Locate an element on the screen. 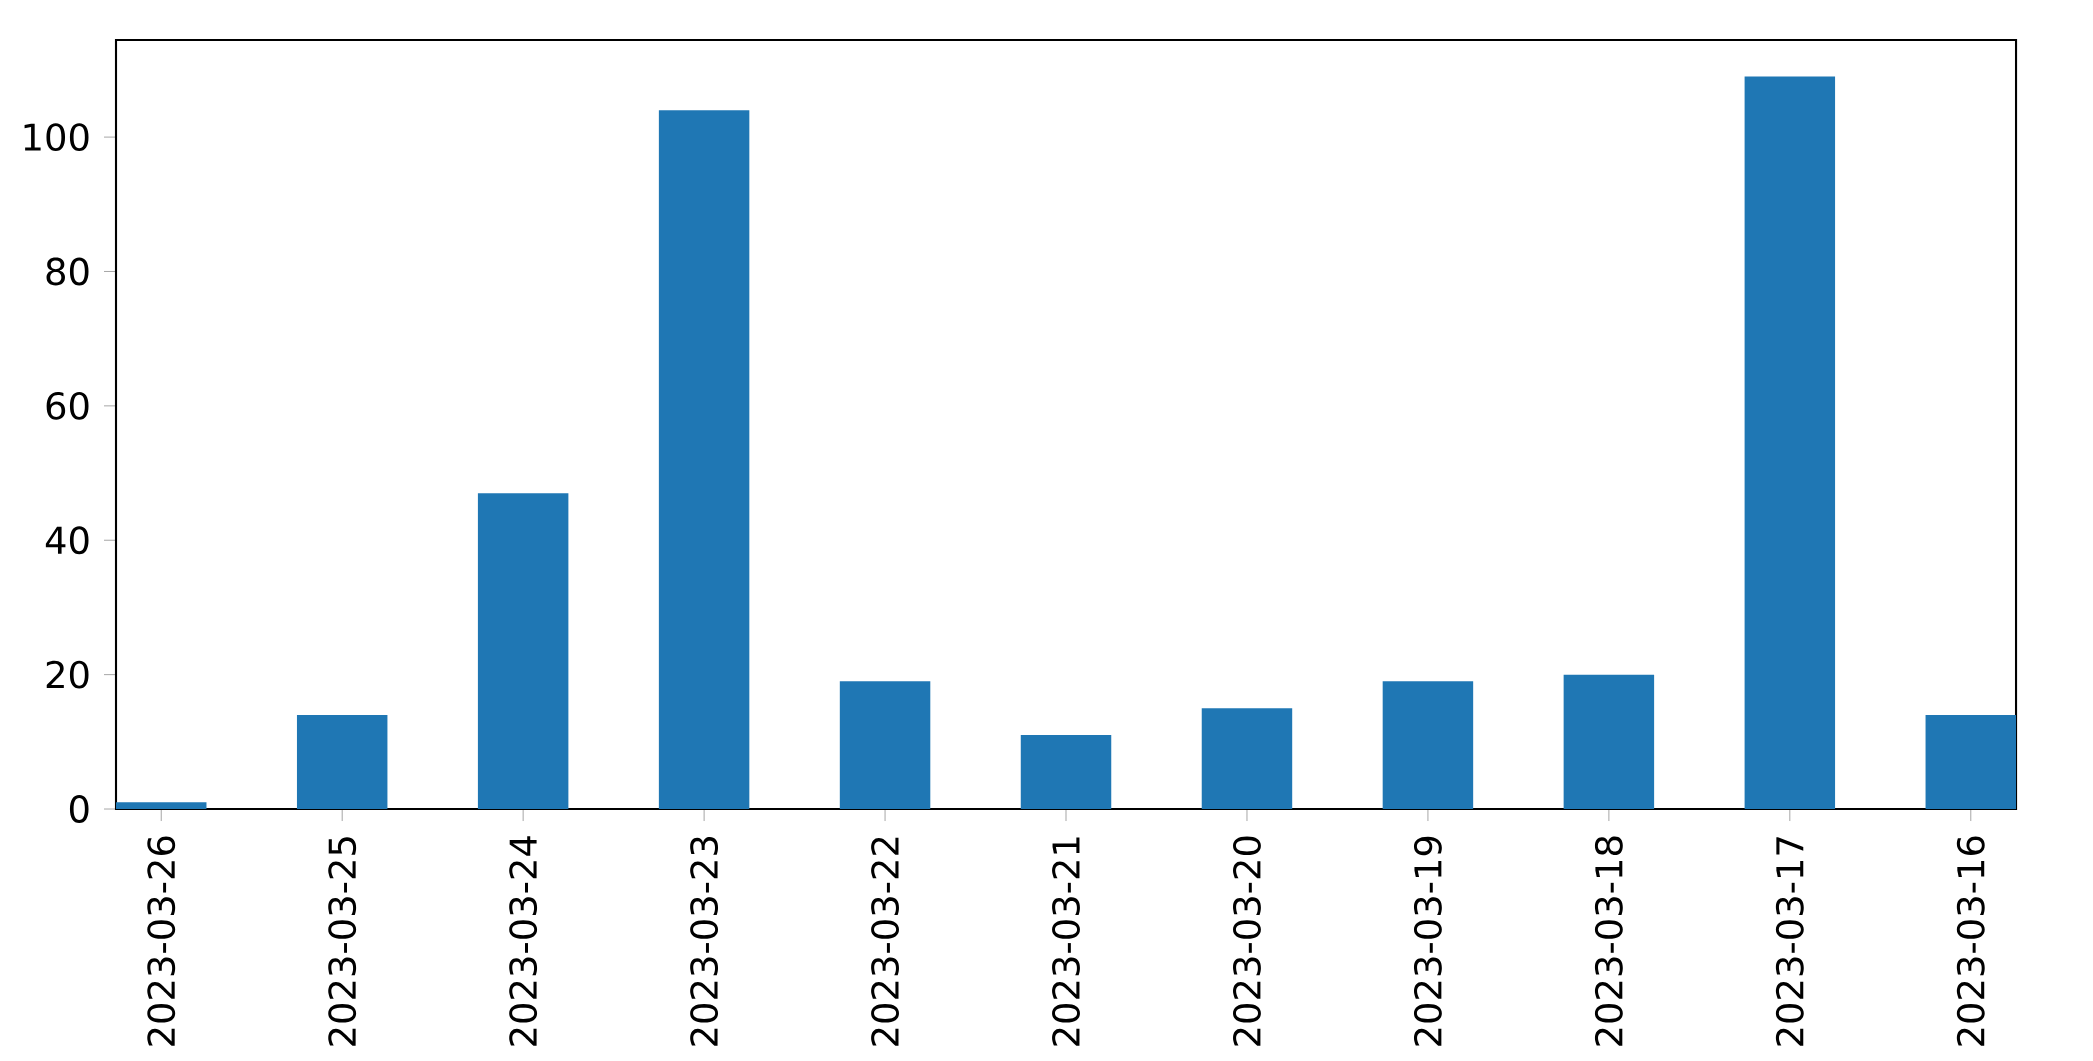  y-tick-label: 40 is located at coordinates (67, 540).